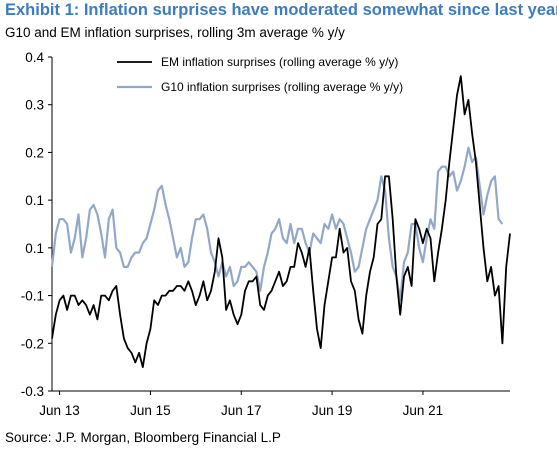 The image size is (557, 457). What do you see at coordinates (241, 410) in the screenshot?
I see `x-tick-label: Jun 17` at bounding box center [241, 410].